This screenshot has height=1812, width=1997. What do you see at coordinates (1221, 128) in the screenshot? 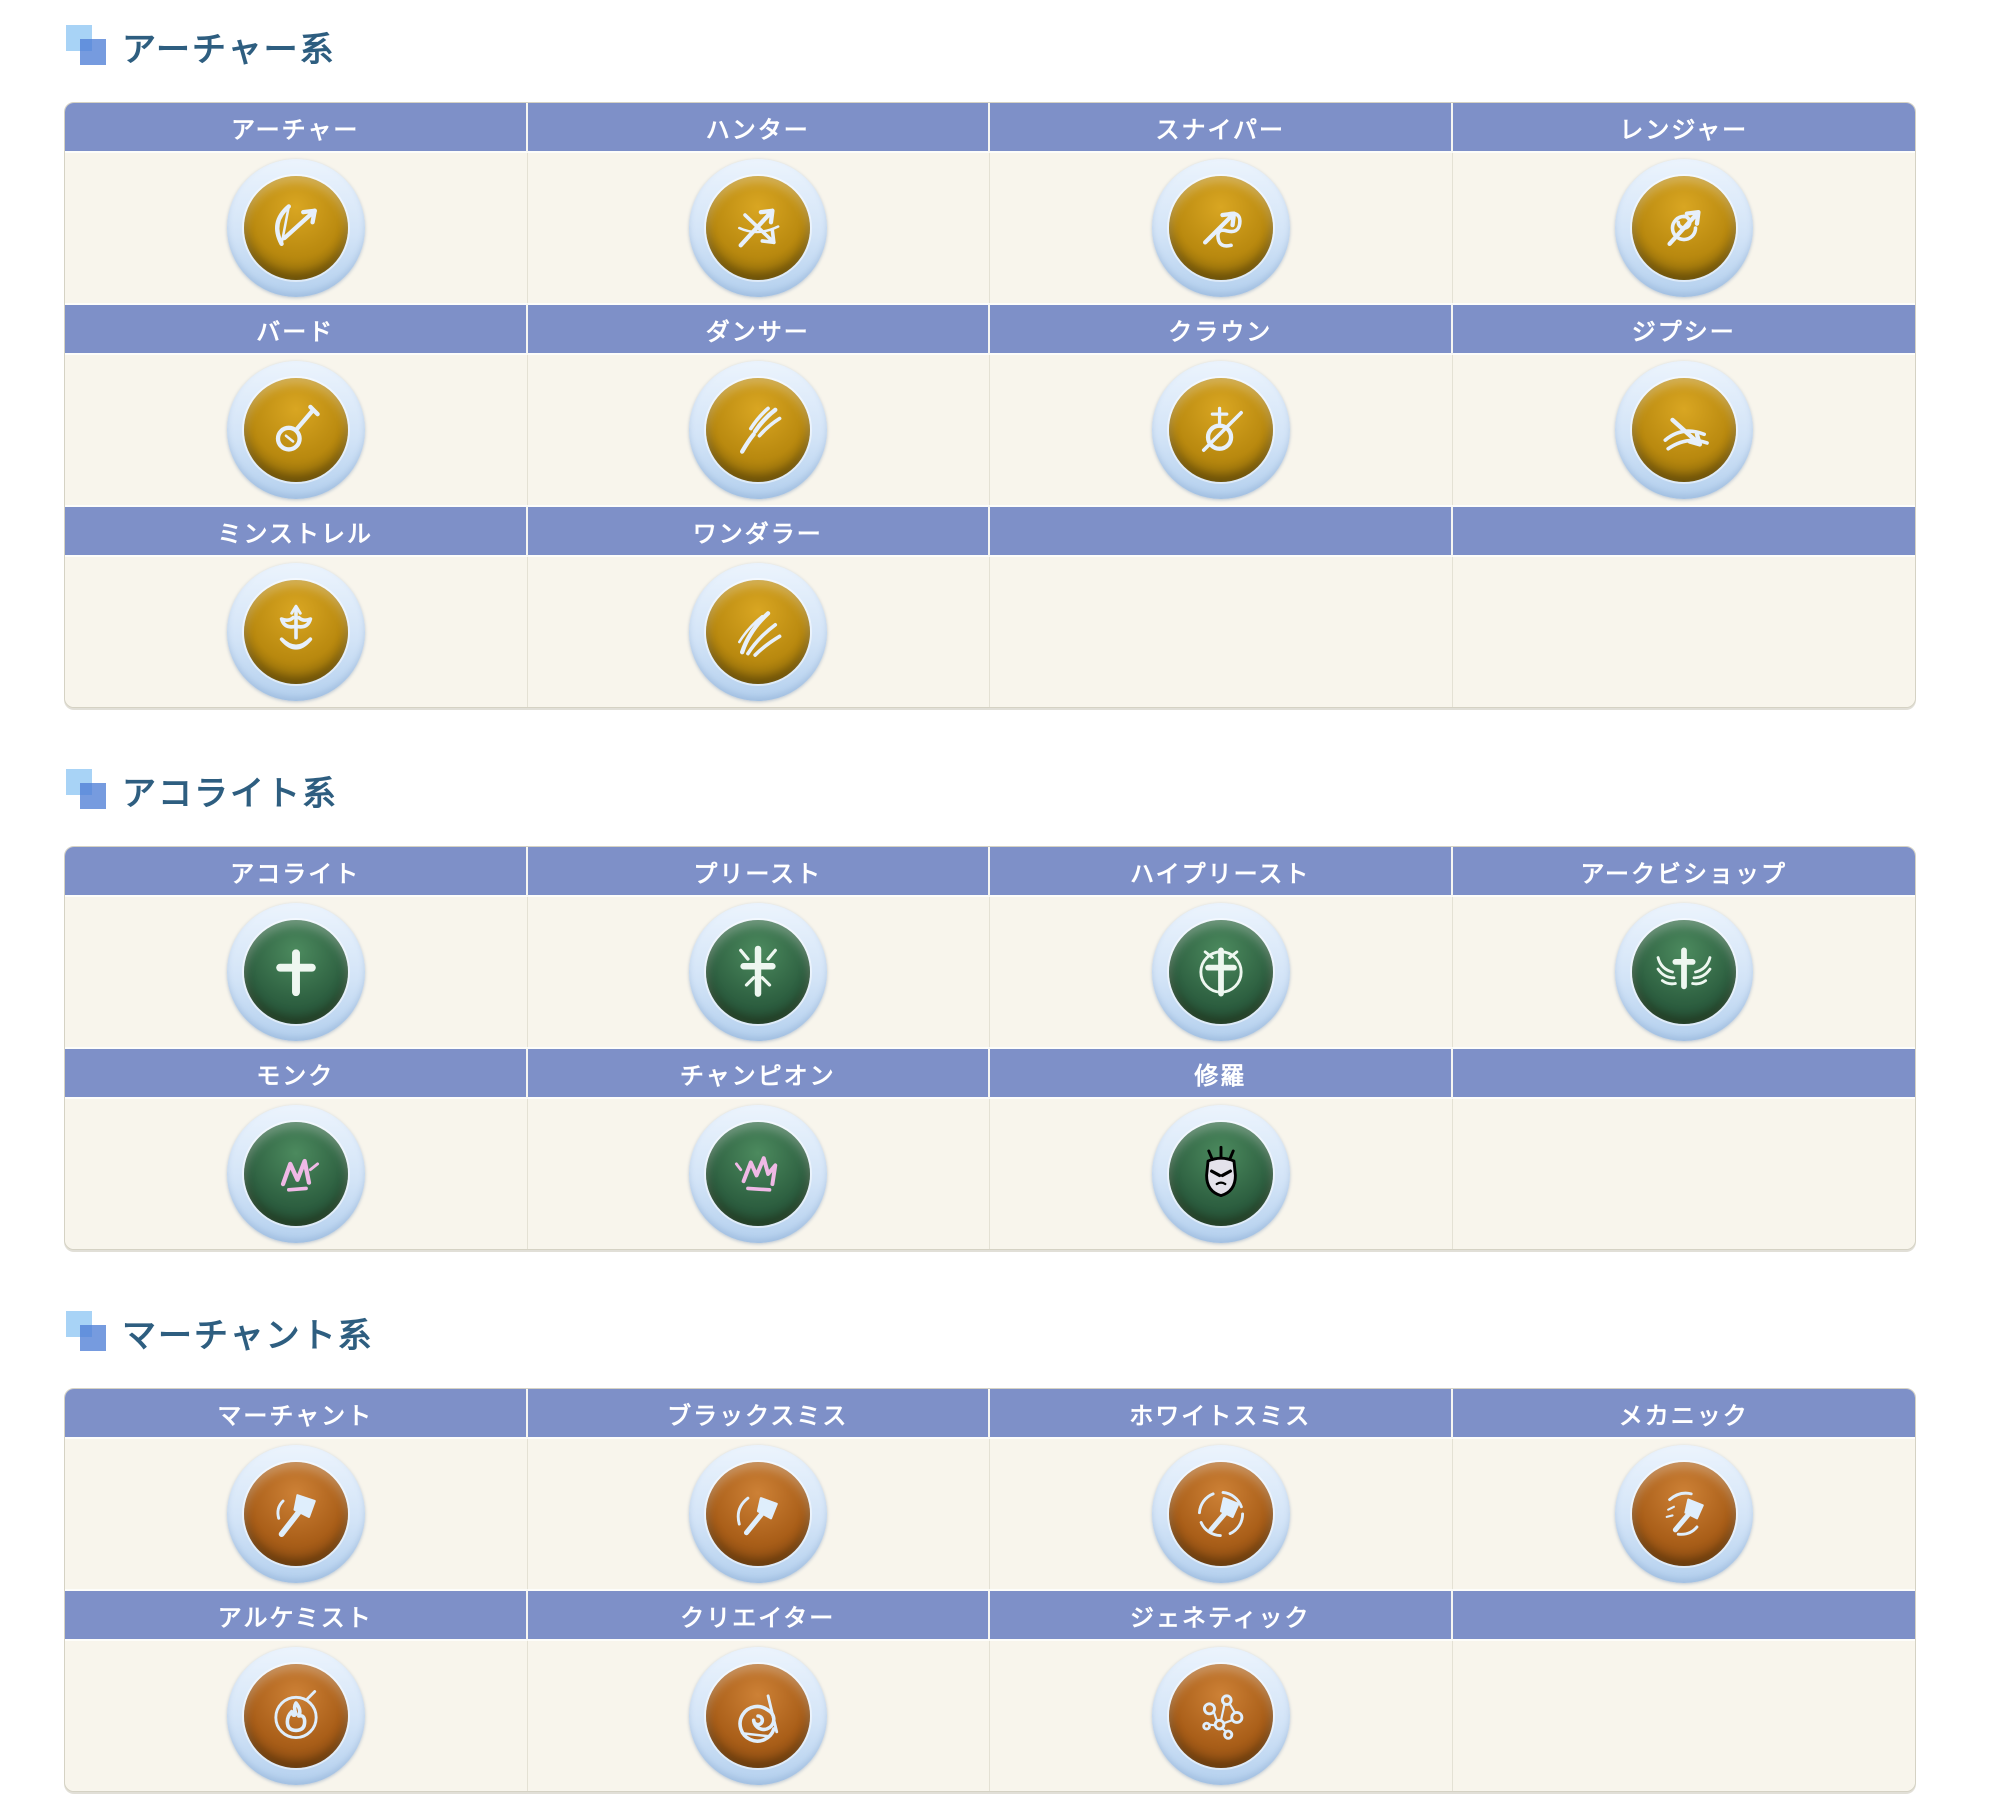
I see `job-name-header: スナイパー` at bounding box center [1221, 128].